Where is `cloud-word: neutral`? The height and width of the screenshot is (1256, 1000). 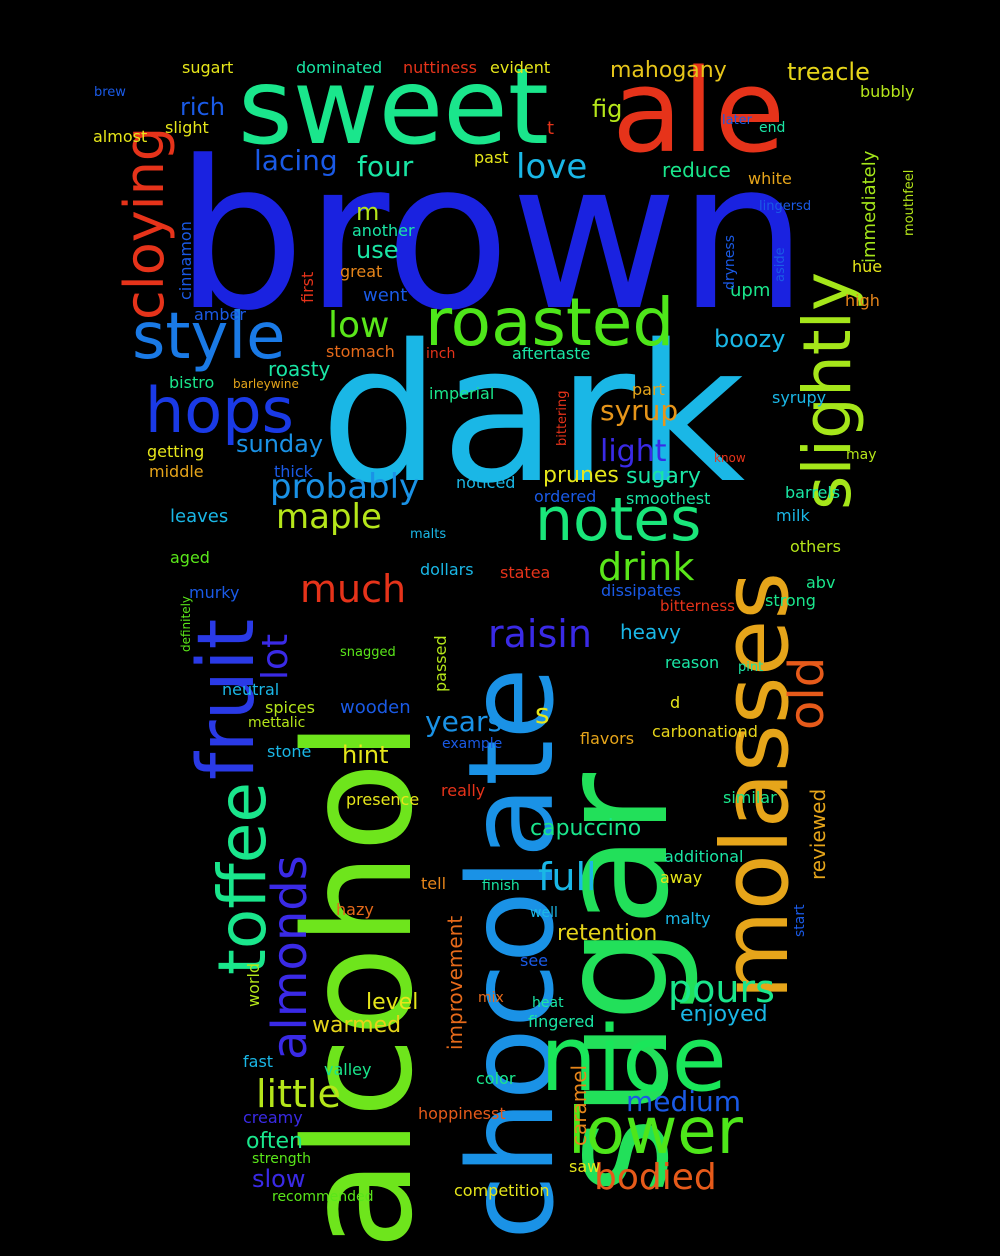
cloud-word: neutral is located at coordinates (251, 689).